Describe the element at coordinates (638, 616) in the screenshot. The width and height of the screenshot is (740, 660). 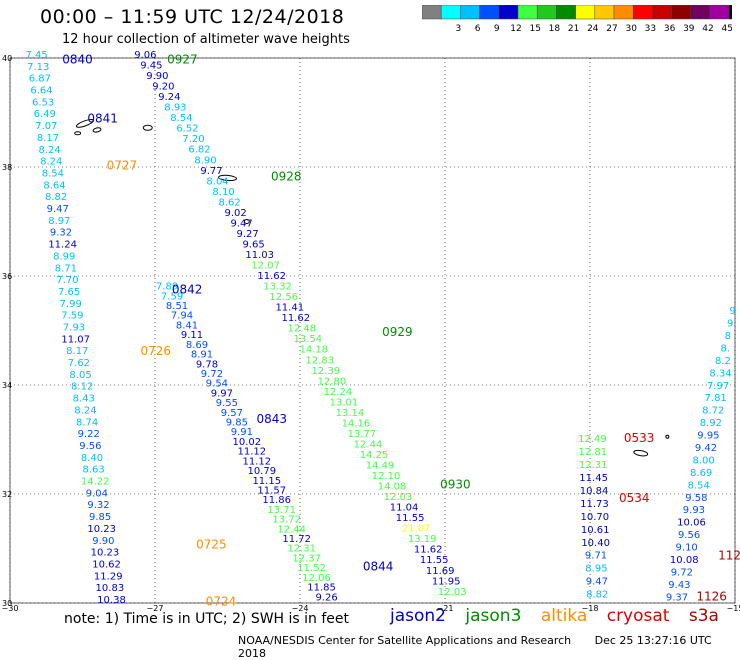
I see `legend-cryosat: cryosat` at that location.